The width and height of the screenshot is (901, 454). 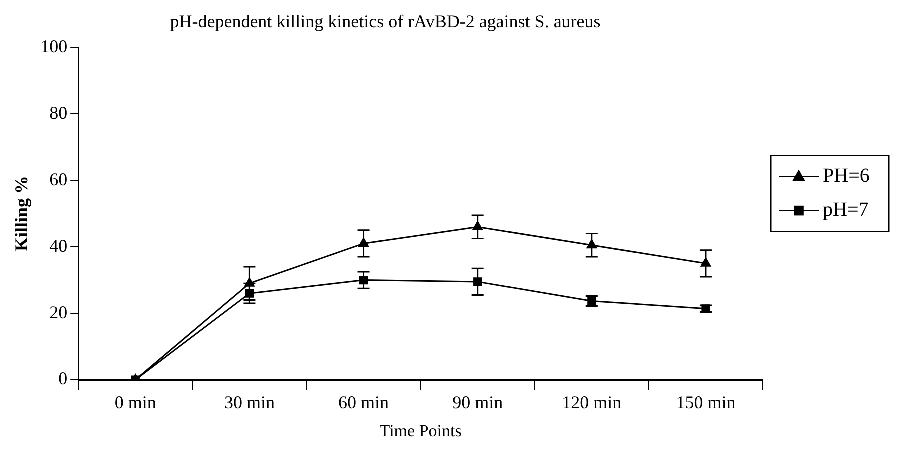 I want to click on y-tick-label: 0, so click(x=63, y=378).